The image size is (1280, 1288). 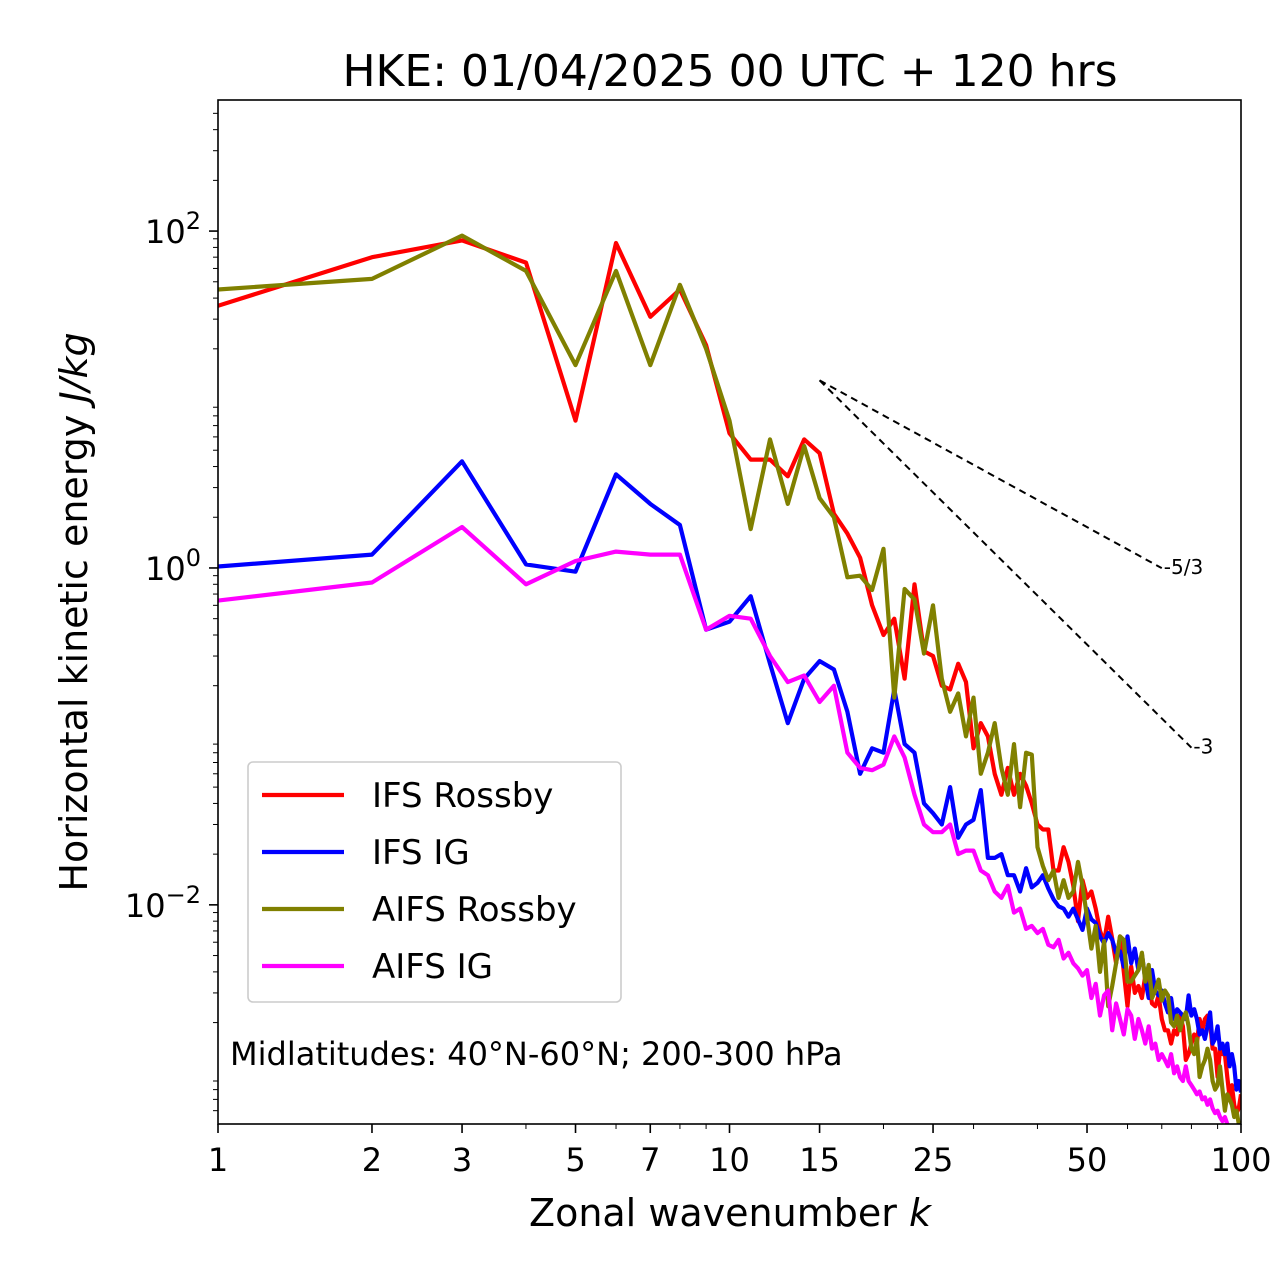 I want to click on legend-label-1: IFS IG, so click(x=421, y=853).